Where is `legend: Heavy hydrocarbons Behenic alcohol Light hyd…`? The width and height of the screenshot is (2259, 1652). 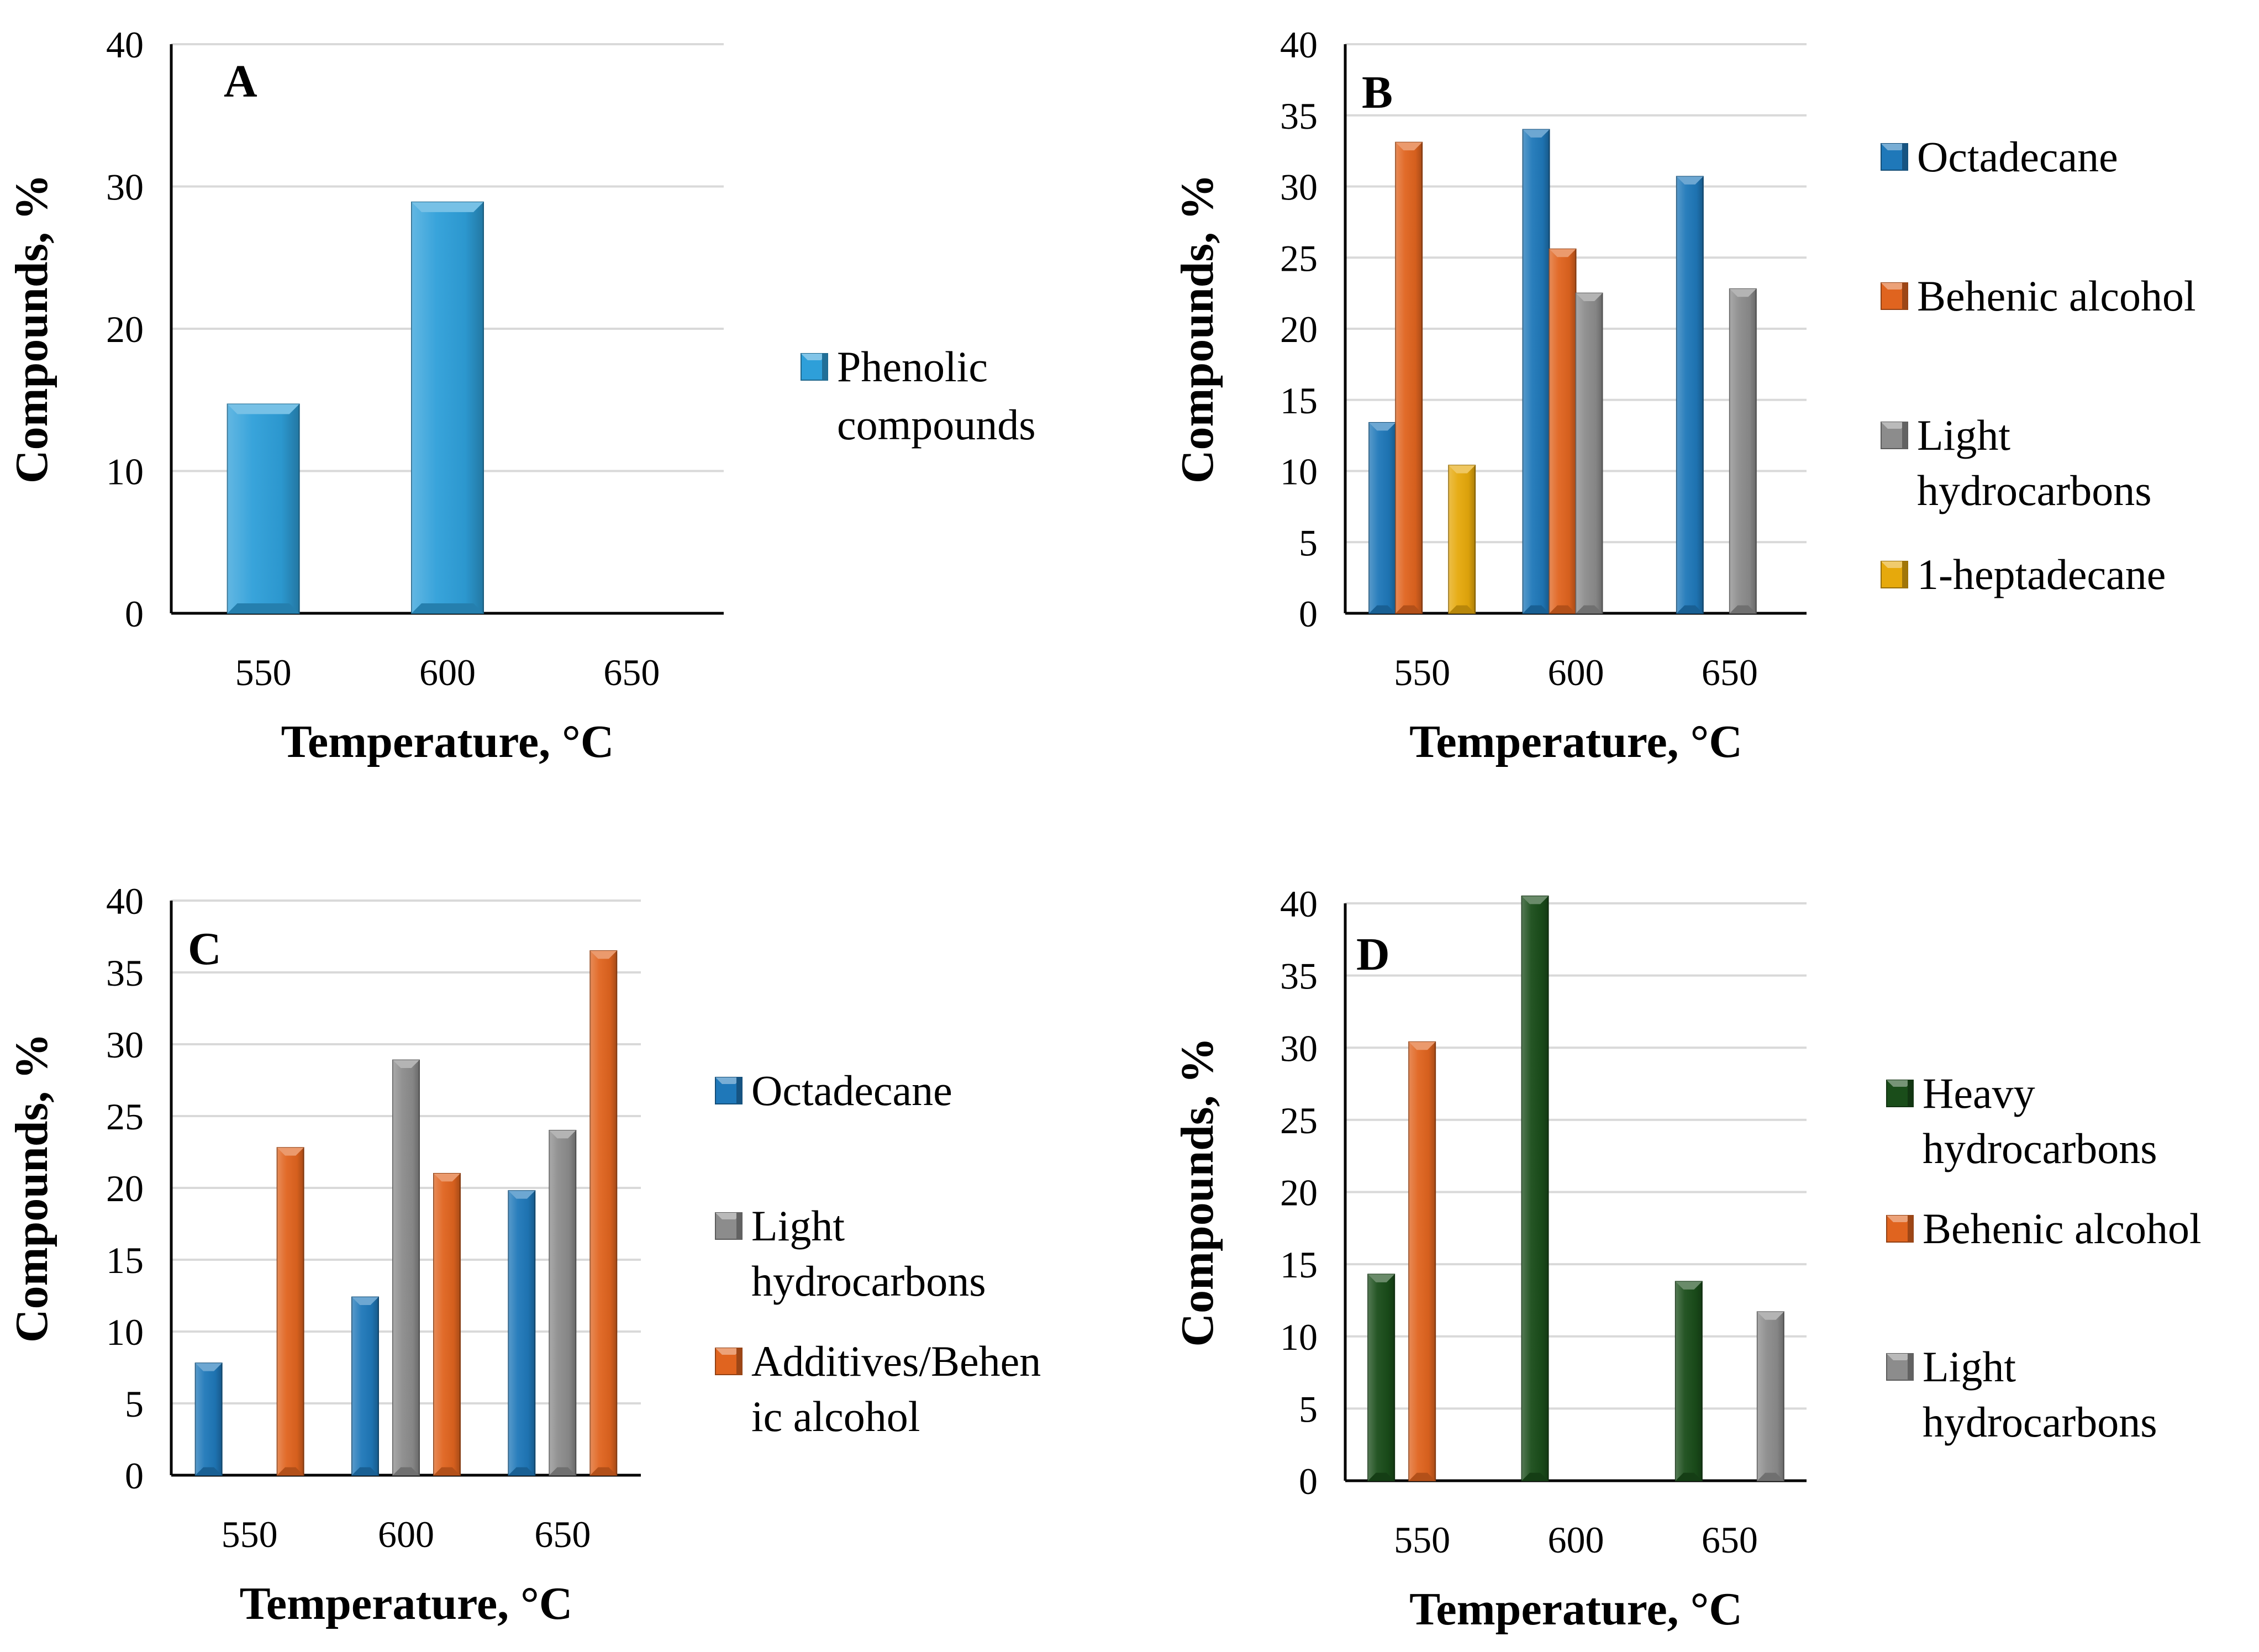 legend: Heavy hydrocarbons Behenic alcohol Light hyd… is located at coordinates (2044, 1257).